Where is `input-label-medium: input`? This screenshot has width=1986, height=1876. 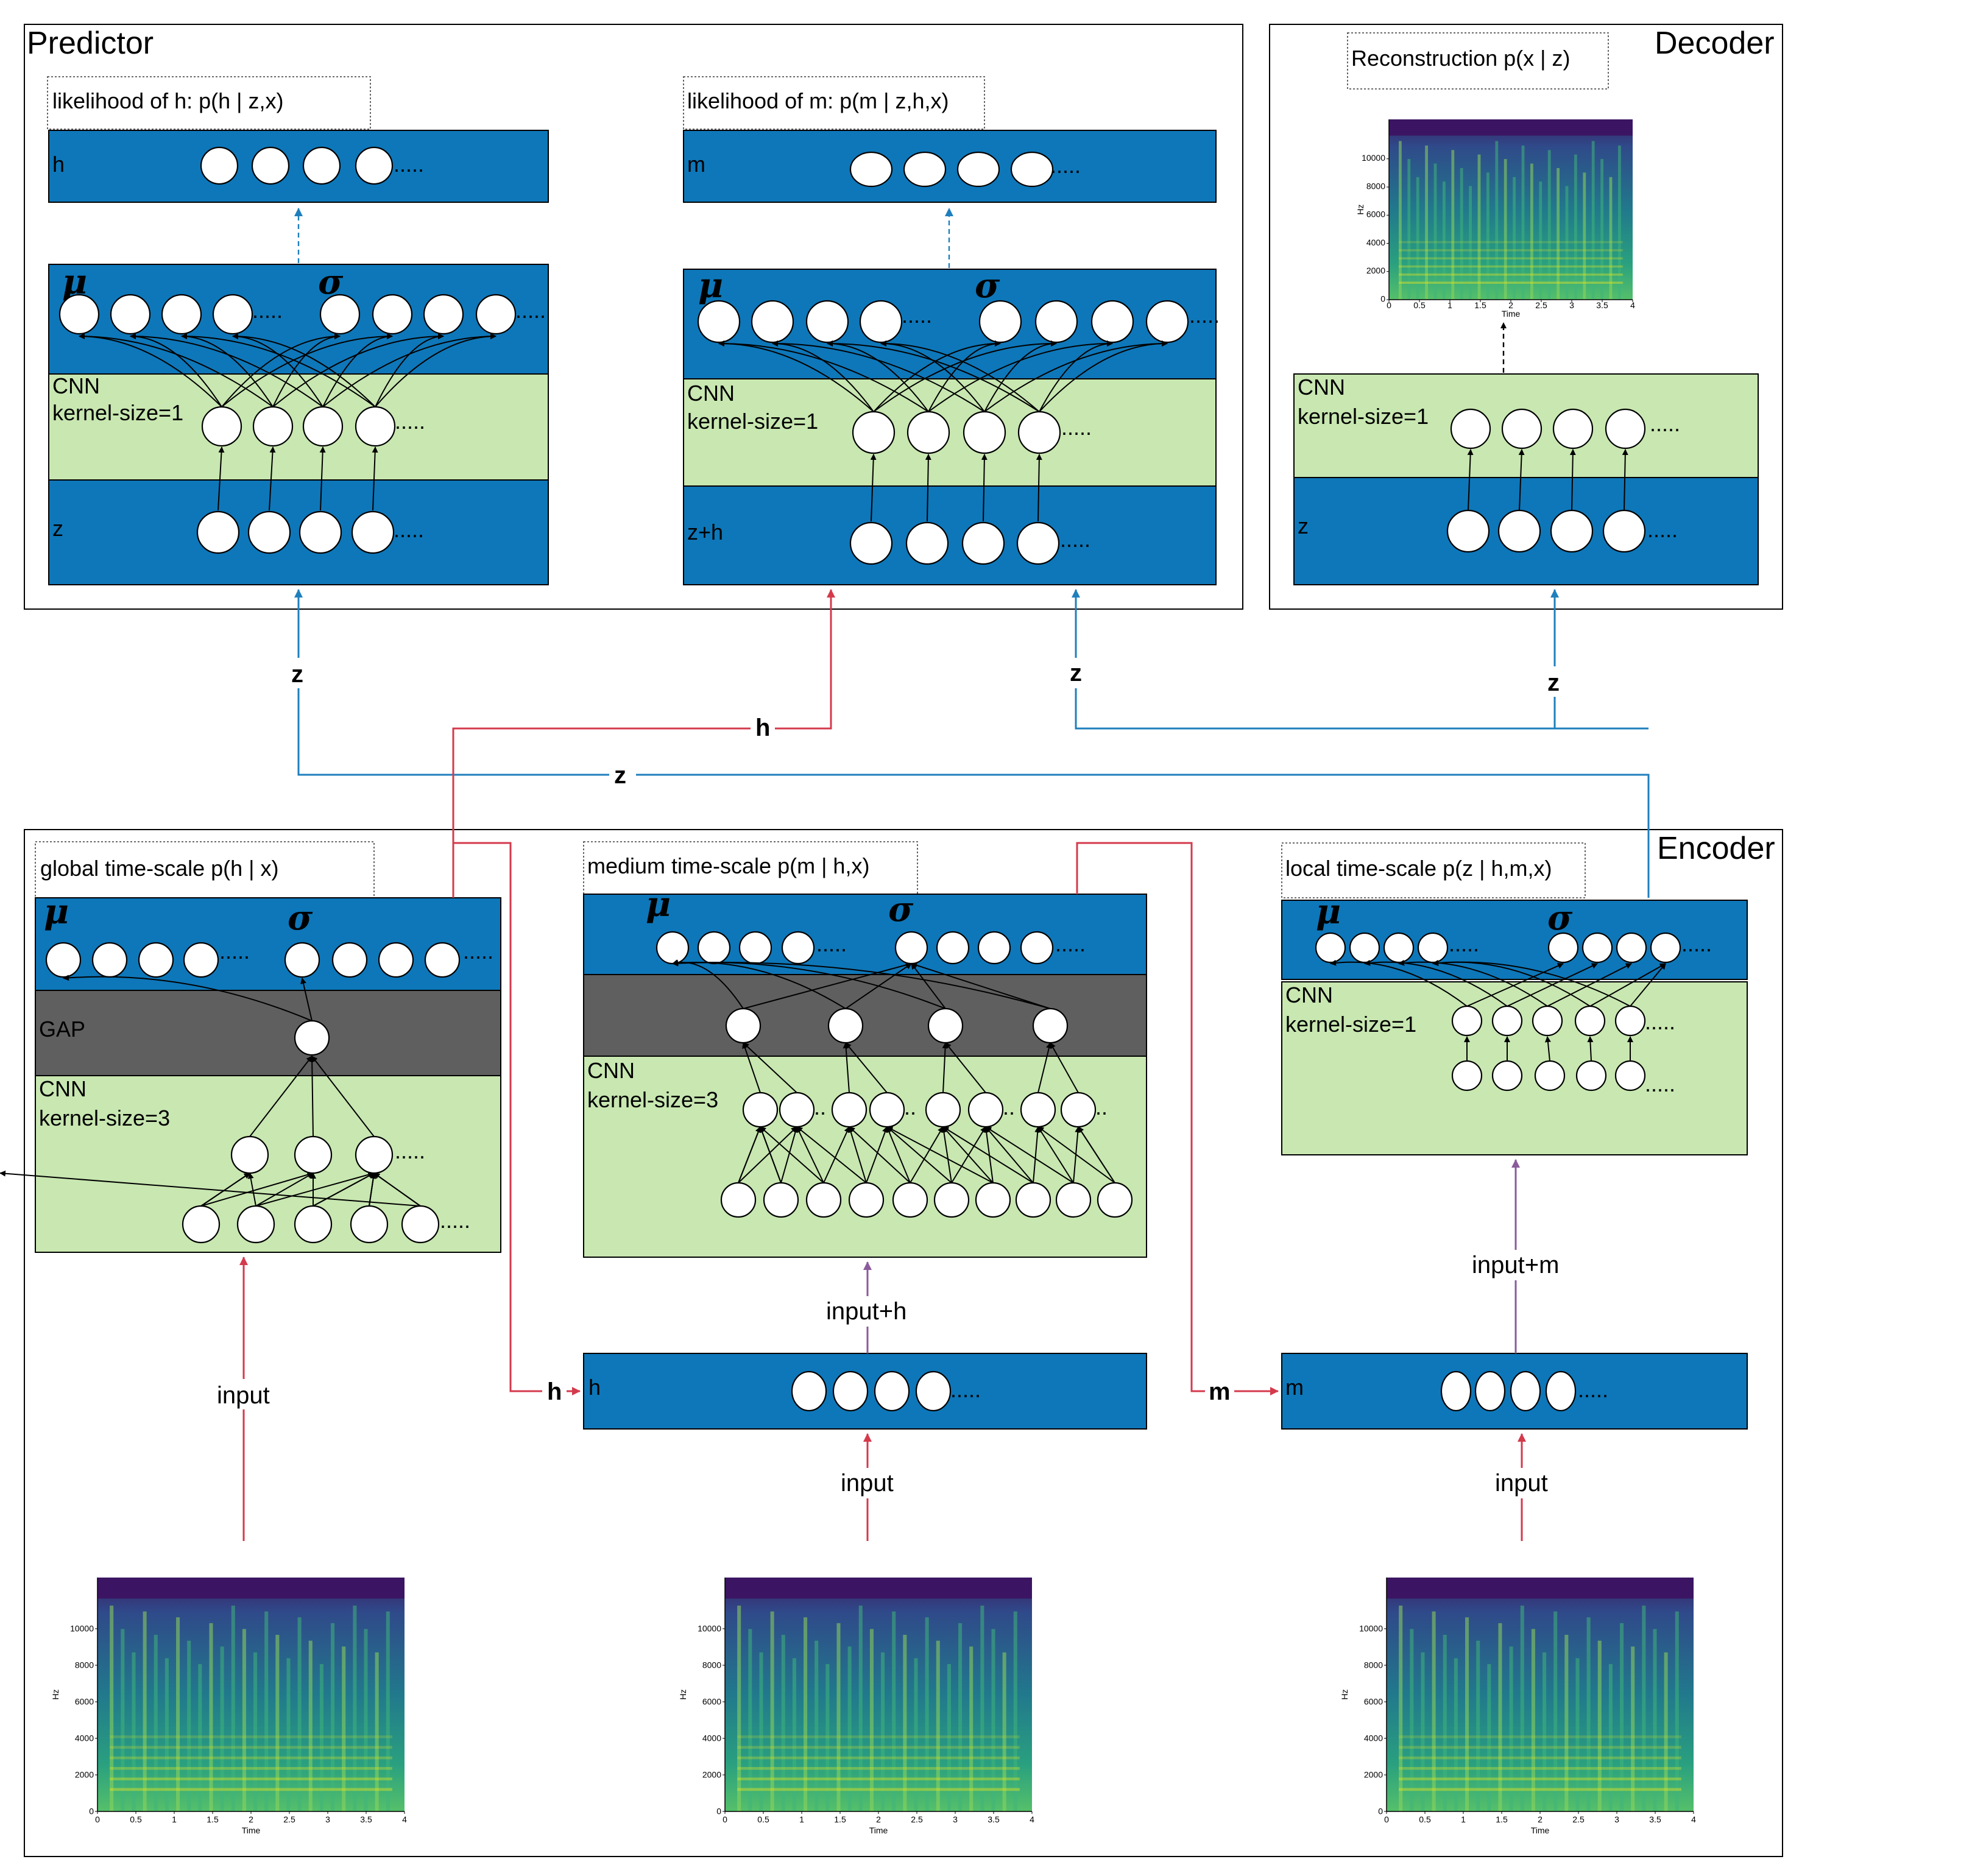 input-label-medium: input is located at coordinates (867, 1483).